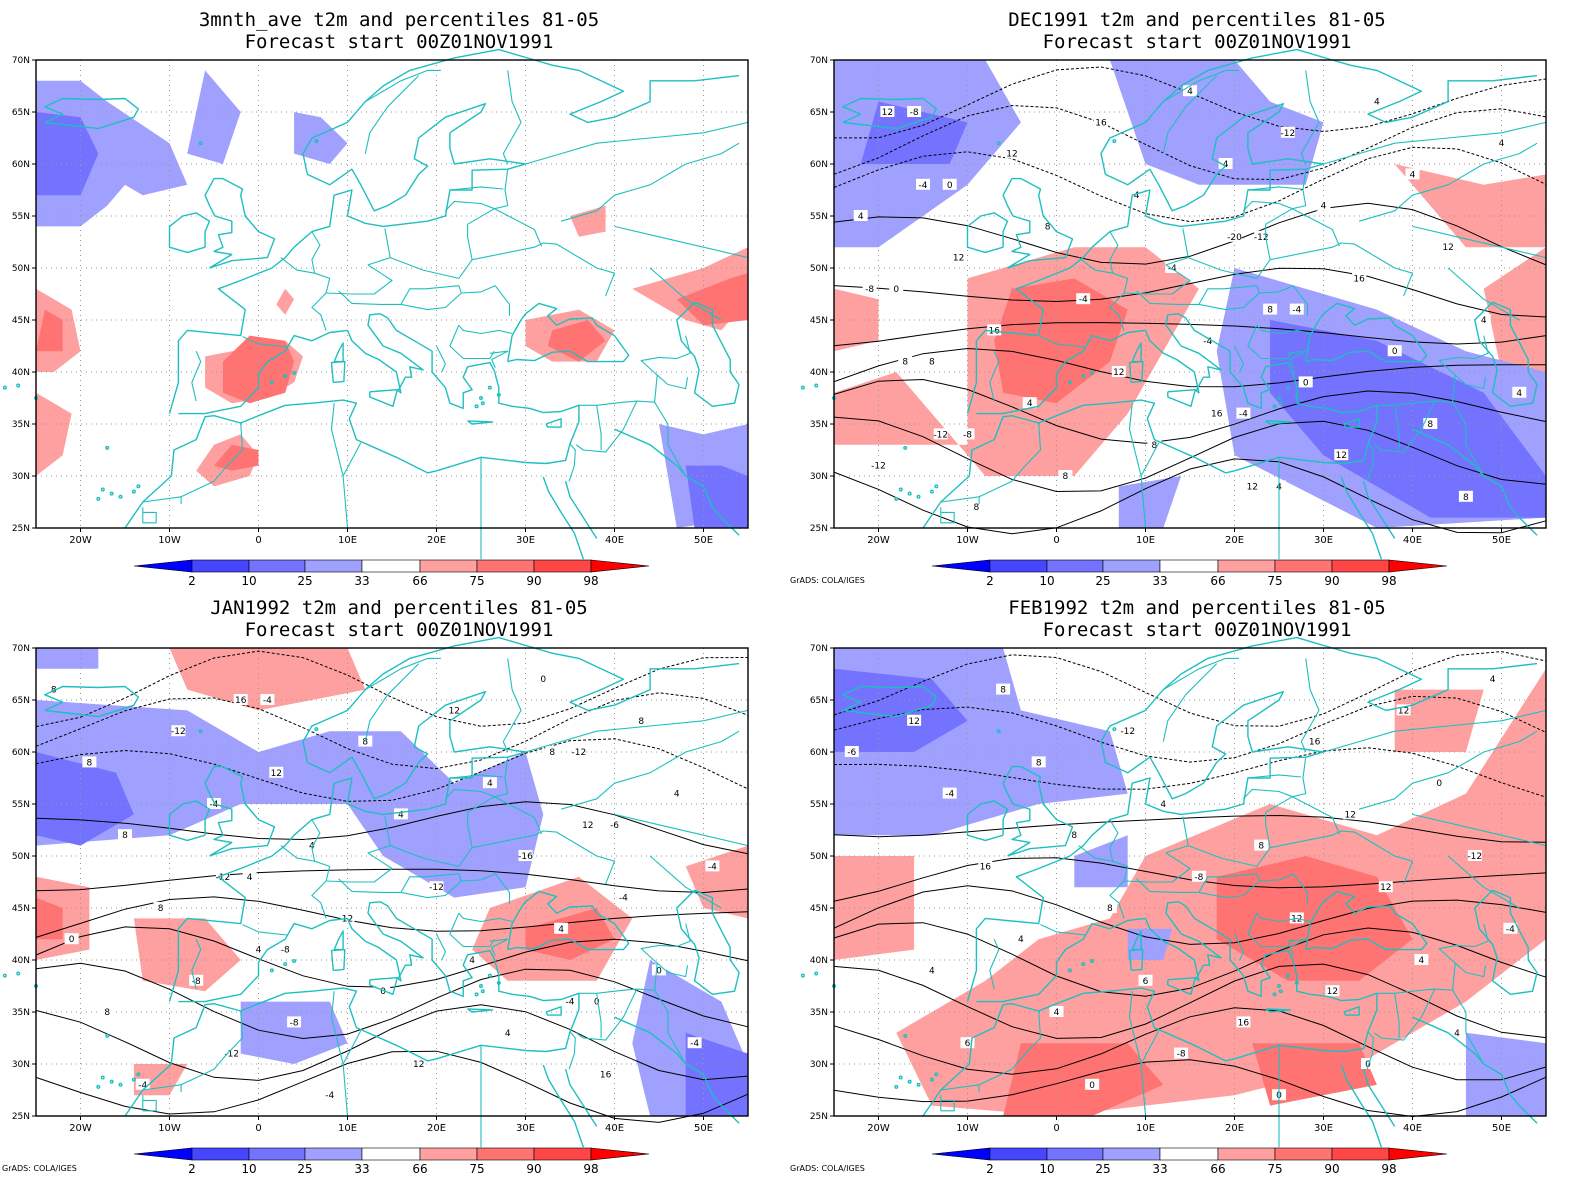 The height and width of the screenshot is (1196, 1596). I want to click on colorbar-label: 98, so click(590, 1169).